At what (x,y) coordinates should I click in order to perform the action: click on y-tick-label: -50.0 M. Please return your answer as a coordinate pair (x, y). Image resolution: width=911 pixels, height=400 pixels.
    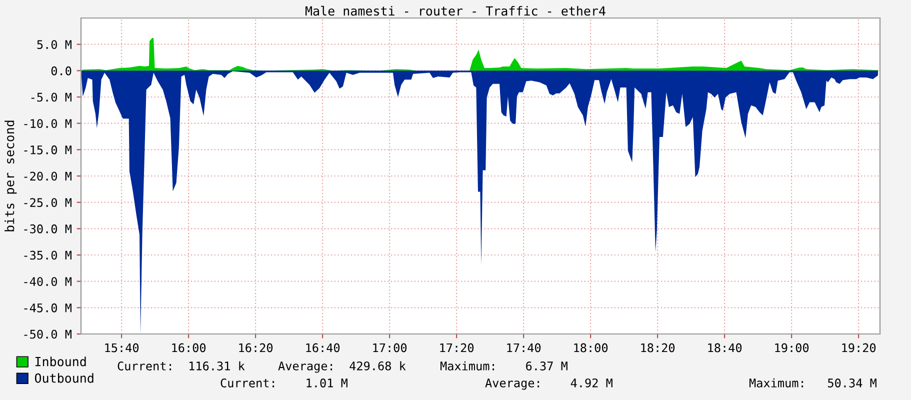
    Looking at the image, I should click on (48, 334).